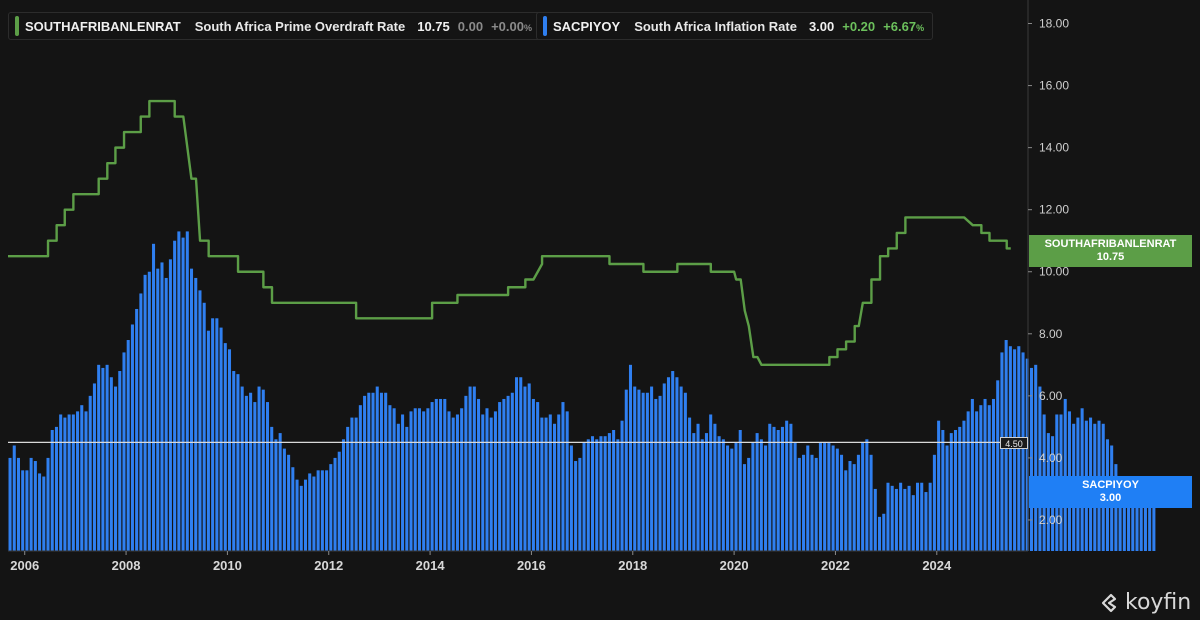 The height and width of the screenshot is (620, 1200). I want to click on legend-symbol: SACPIYOY, so click(587, 26).